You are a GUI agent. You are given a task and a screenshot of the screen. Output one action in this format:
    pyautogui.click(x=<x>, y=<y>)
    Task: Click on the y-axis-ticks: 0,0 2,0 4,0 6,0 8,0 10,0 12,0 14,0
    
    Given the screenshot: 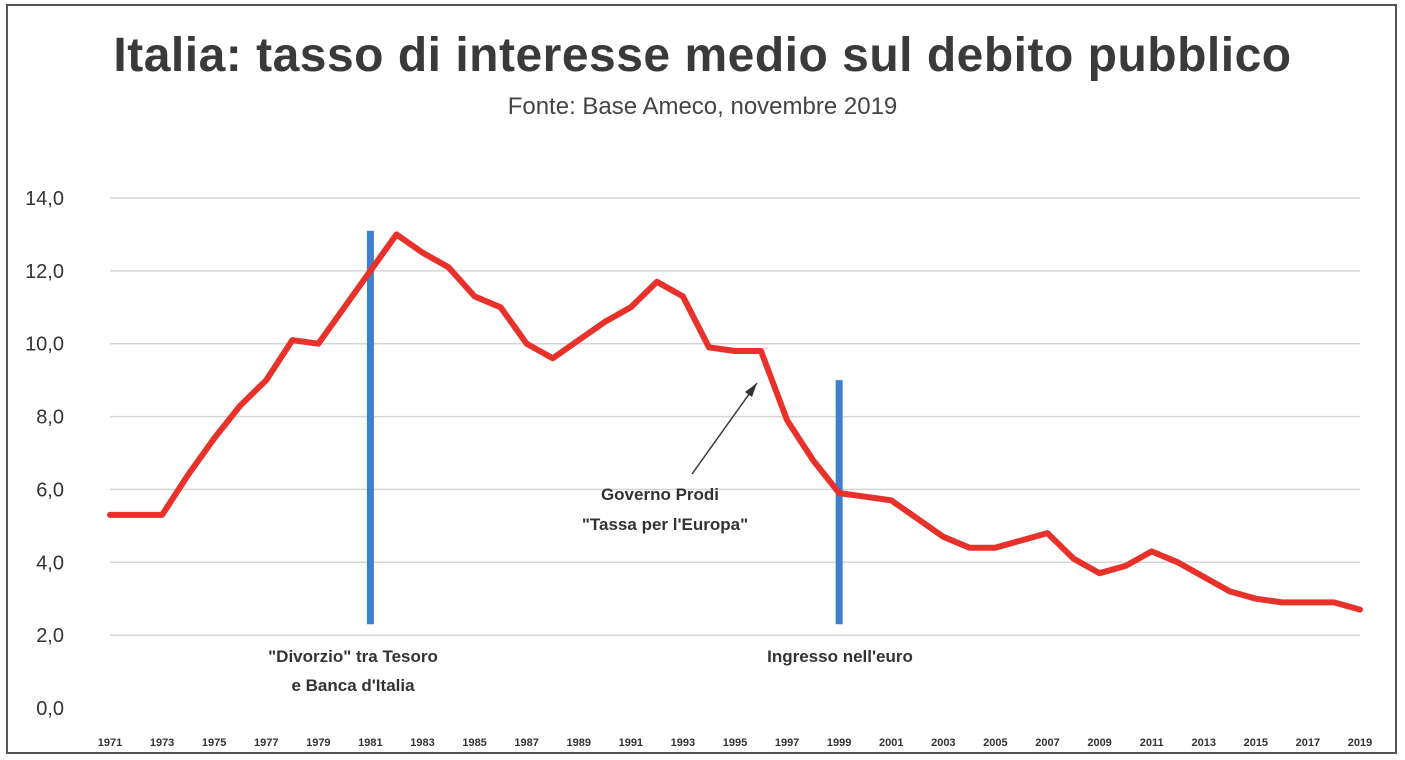 What is the action you would take?
    pyautogui.click(x=44, y=454)
    